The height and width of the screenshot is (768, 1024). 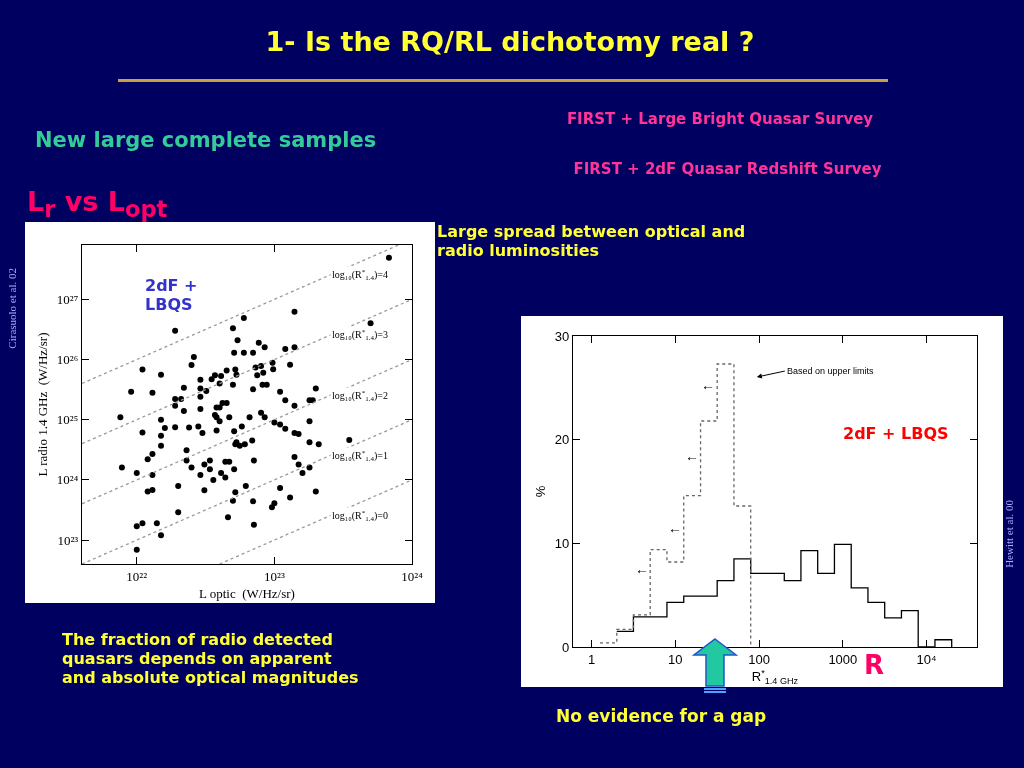 I want to click on x-tick-label: 10²⁴, so click(x=412, y=576).